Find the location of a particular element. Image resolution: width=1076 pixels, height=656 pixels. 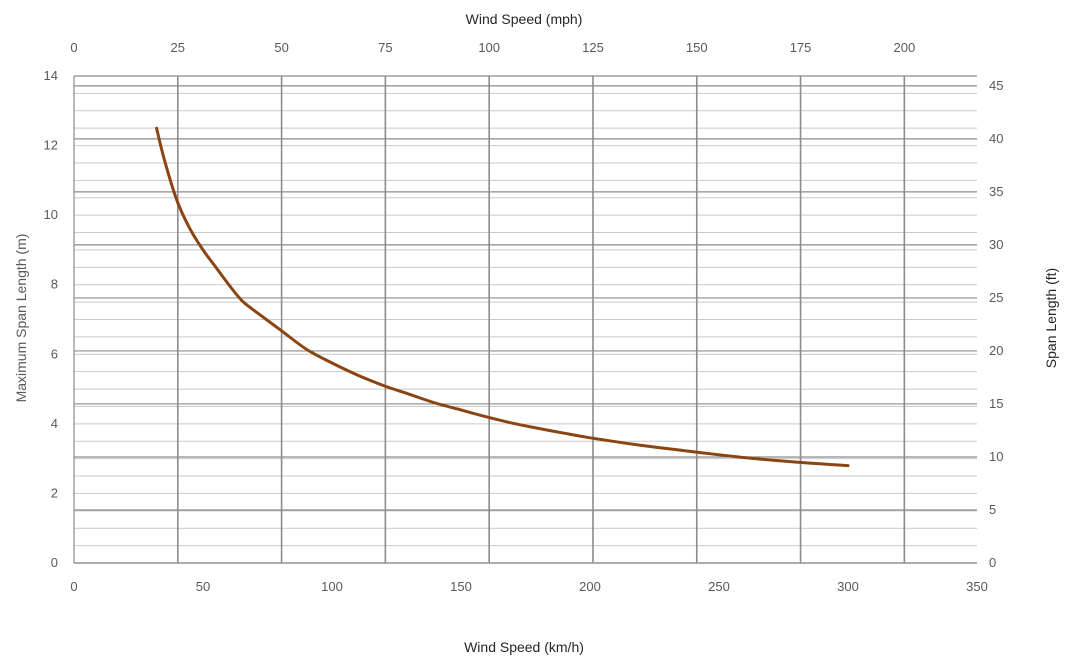

y-right-tick-label: 45 is located at coordinates (996, 85).